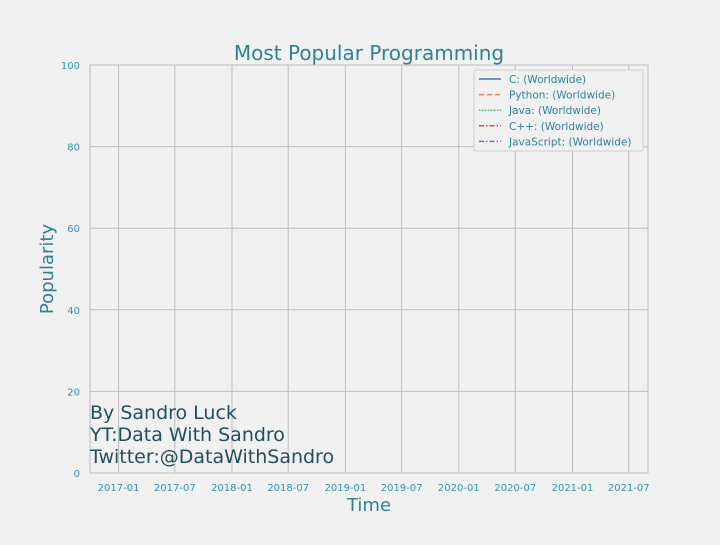  What do you see at coordinates (554, 111) in the screenshot?
I see `legend-label: Java: (Worldwide)` at bounding box center [554, 111].